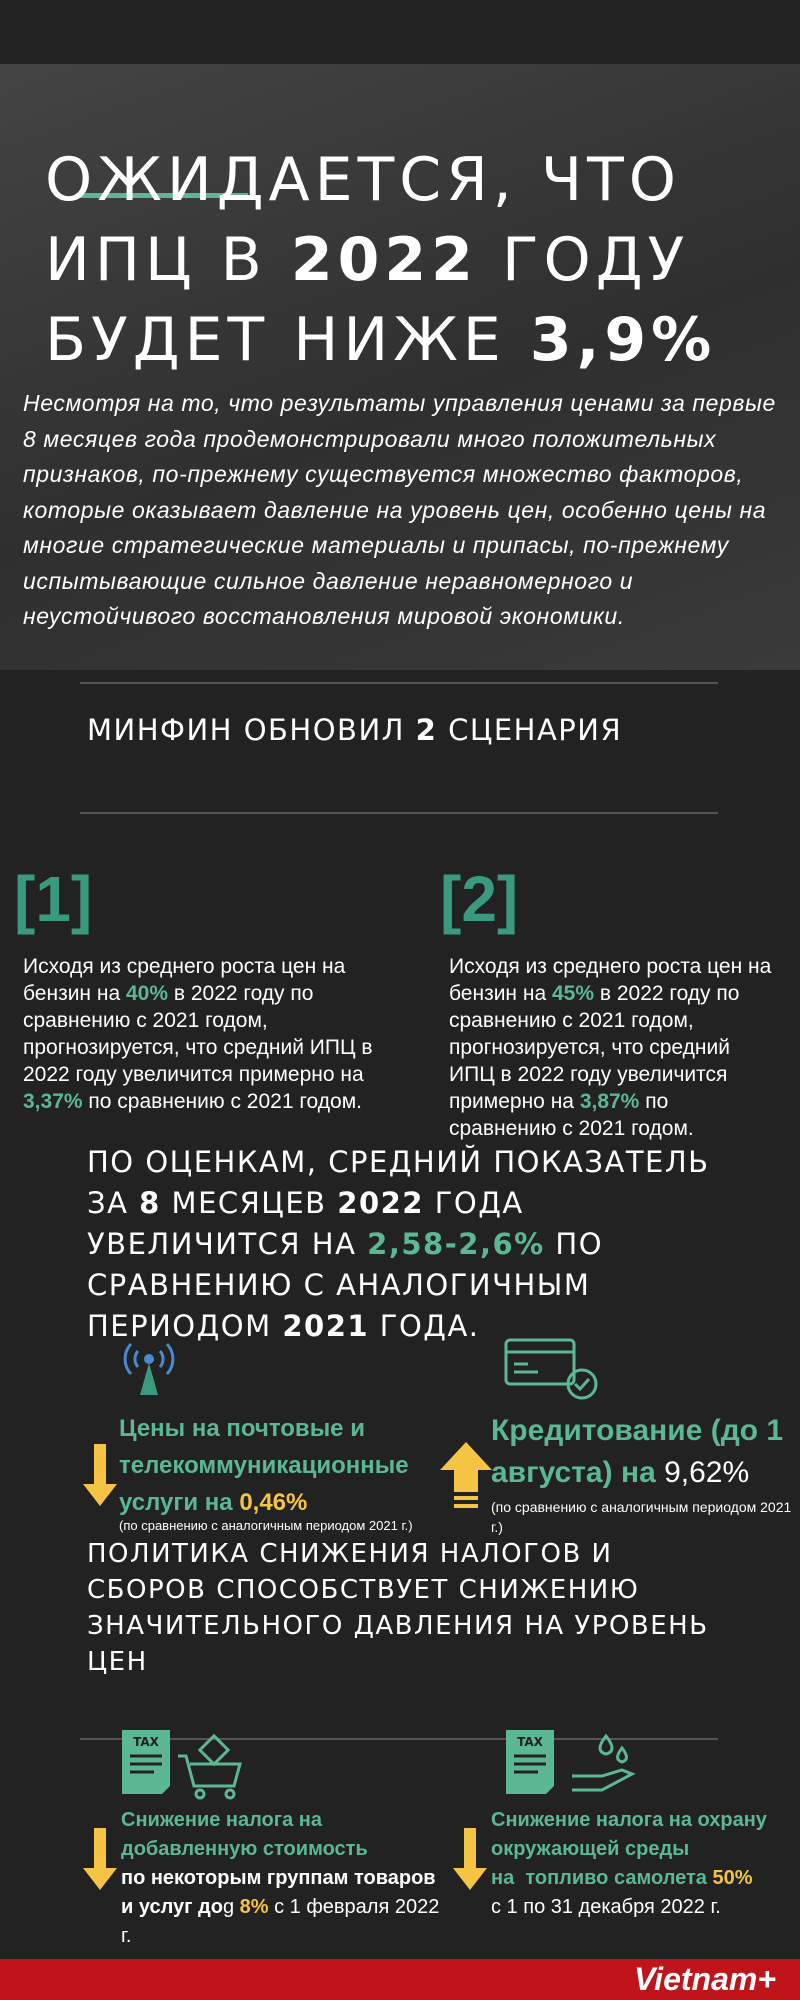 The height and width of the screenshot is (2000, 800). Describe the element at coordinates (637, 1451) in the screenshot. I see `text: Кредитование (до 1 августа) на` at that location.